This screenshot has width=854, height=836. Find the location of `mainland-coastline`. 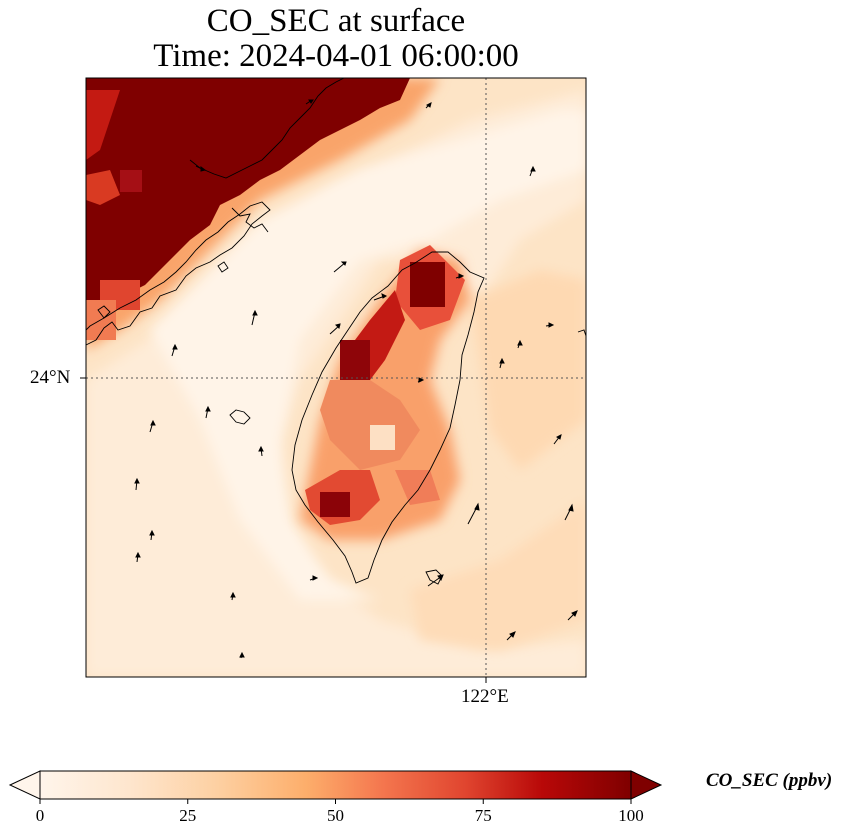

mainland-coastline is located at coordinates (178, 273).